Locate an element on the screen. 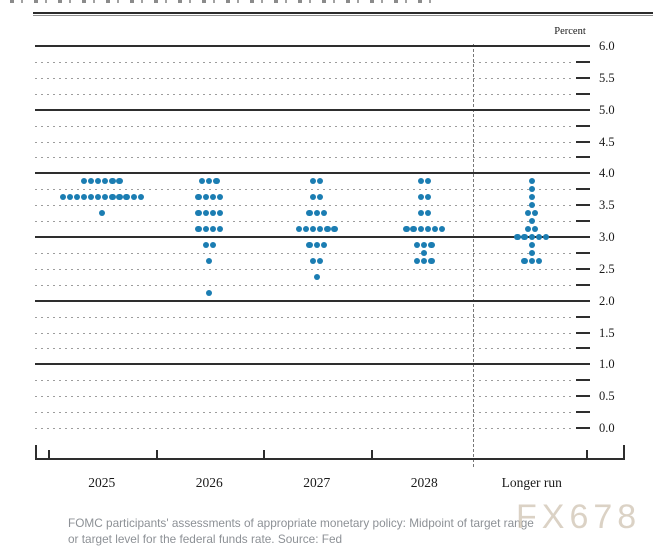  y-axis-tick-3.75 is located at coordinates (583, 189).